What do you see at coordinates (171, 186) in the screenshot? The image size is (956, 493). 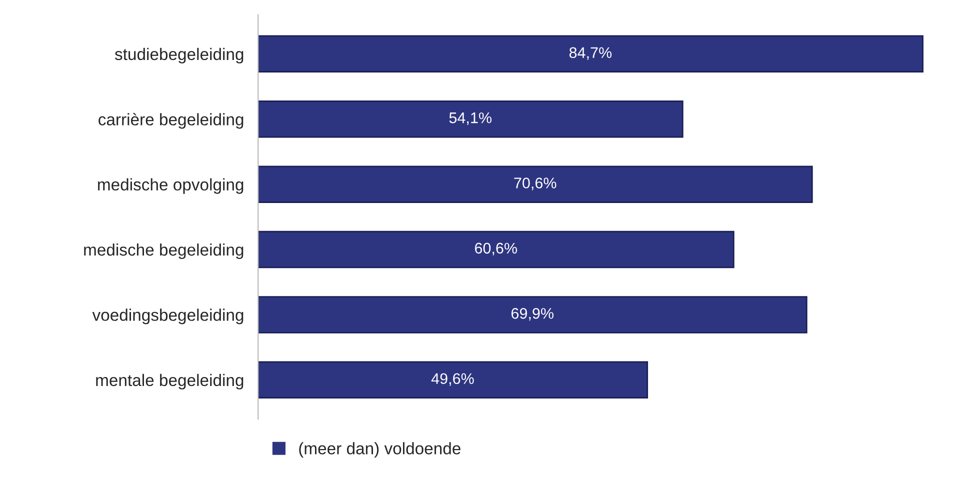 I see `y-tick-label: medische opvolging` at bounding box center [171, 186].